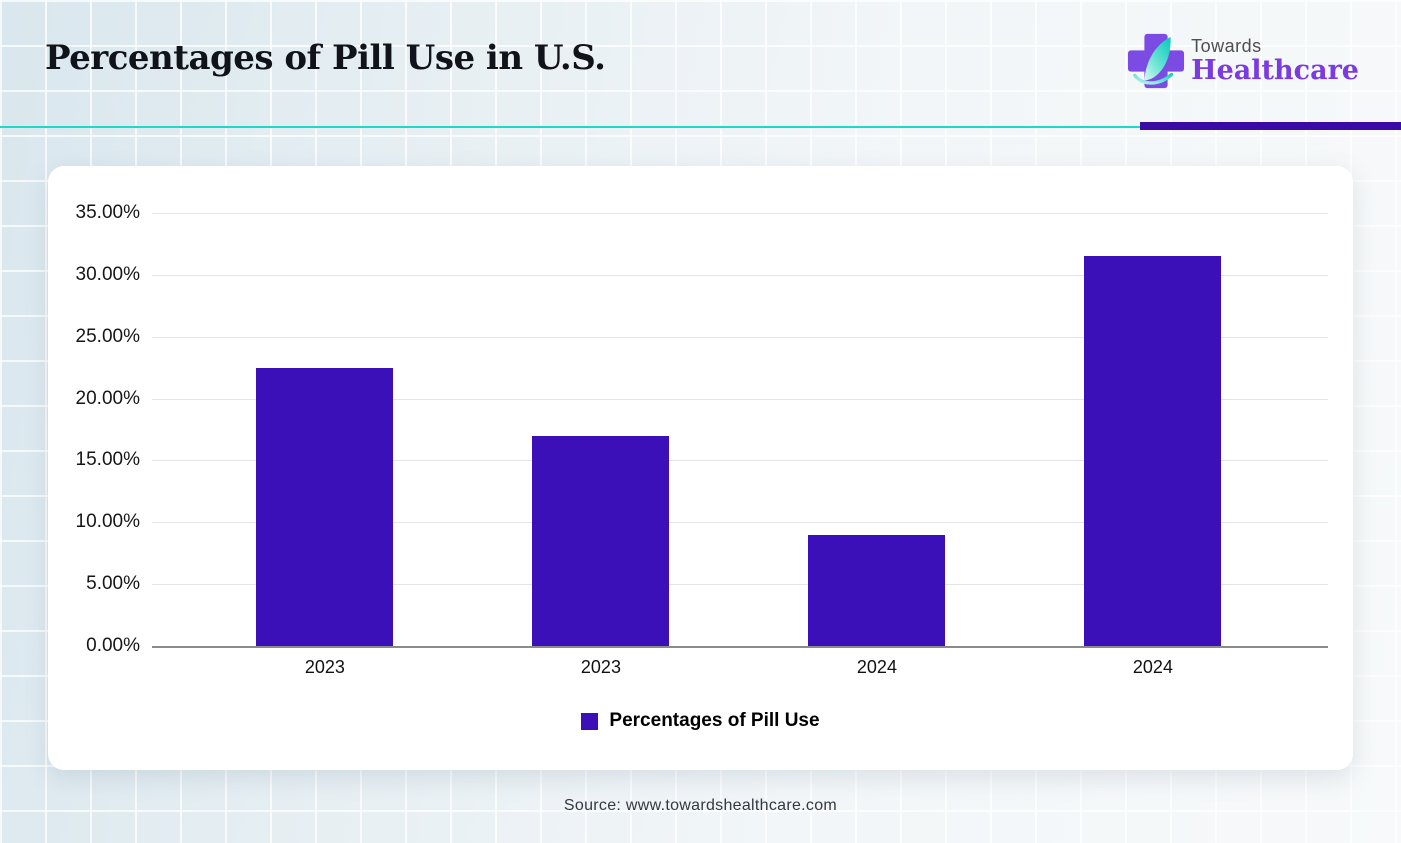 Image resolution: width=1401 pixels, height=843 pixels. Describe the element at coordinates (325, 58) in the screenshot. I see `page-title: Percentages of Pill Use in U.S.` at that location.